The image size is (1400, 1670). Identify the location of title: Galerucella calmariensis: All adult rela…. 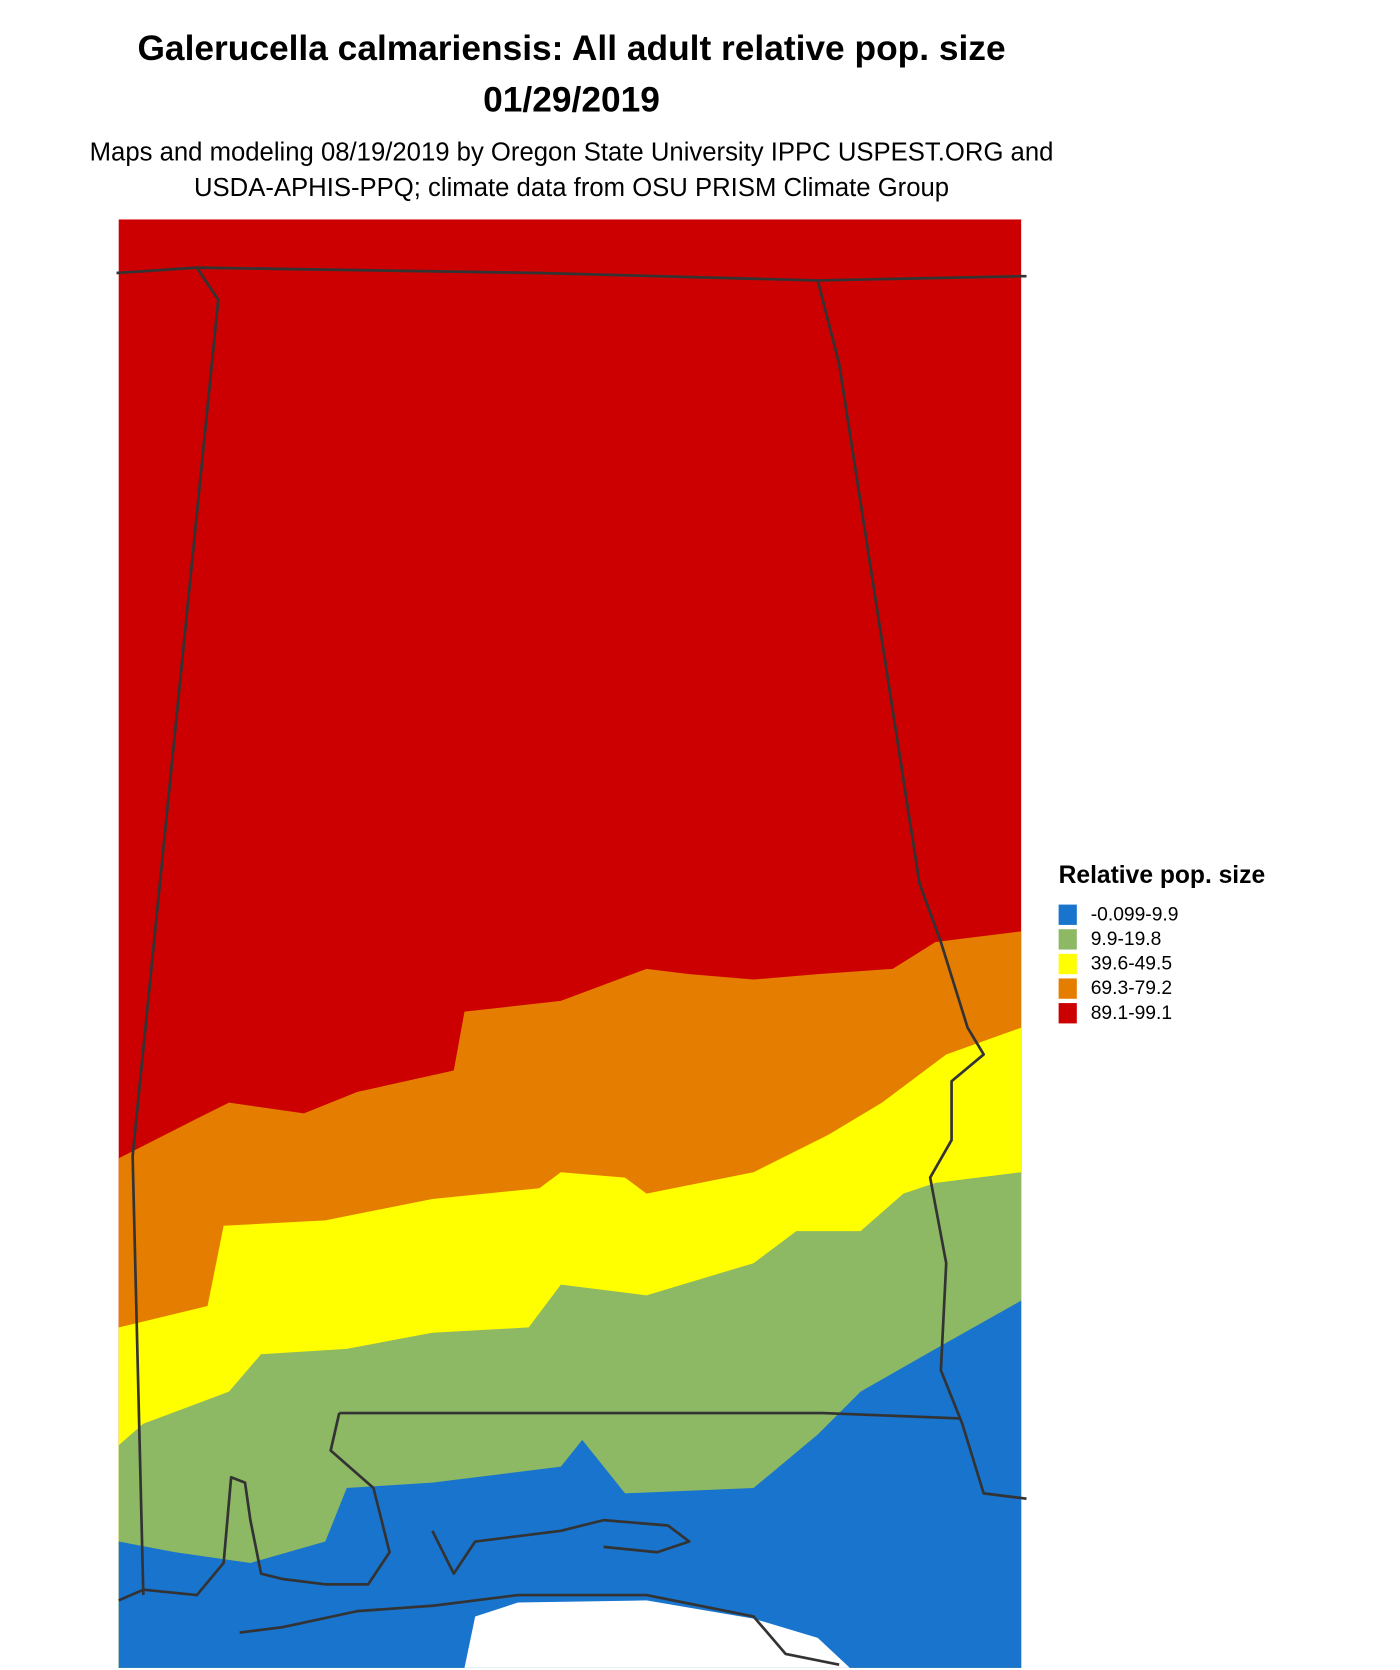
(571, 48).